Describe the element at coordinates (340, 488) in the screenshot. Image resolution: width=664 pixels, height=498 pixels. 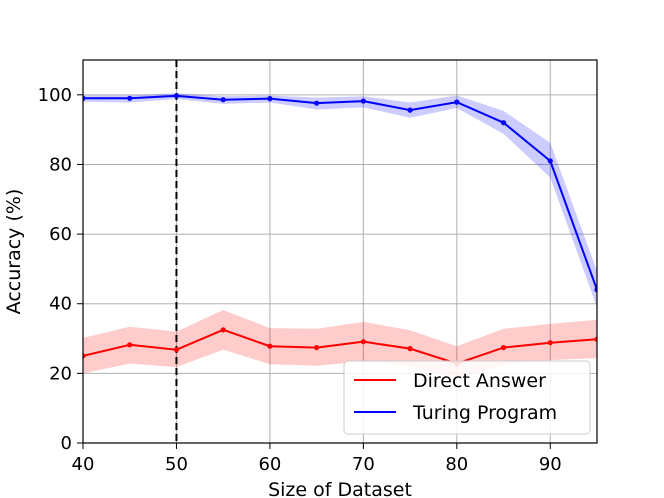
I see `x-axis-label: Size of Dataset` at that location.